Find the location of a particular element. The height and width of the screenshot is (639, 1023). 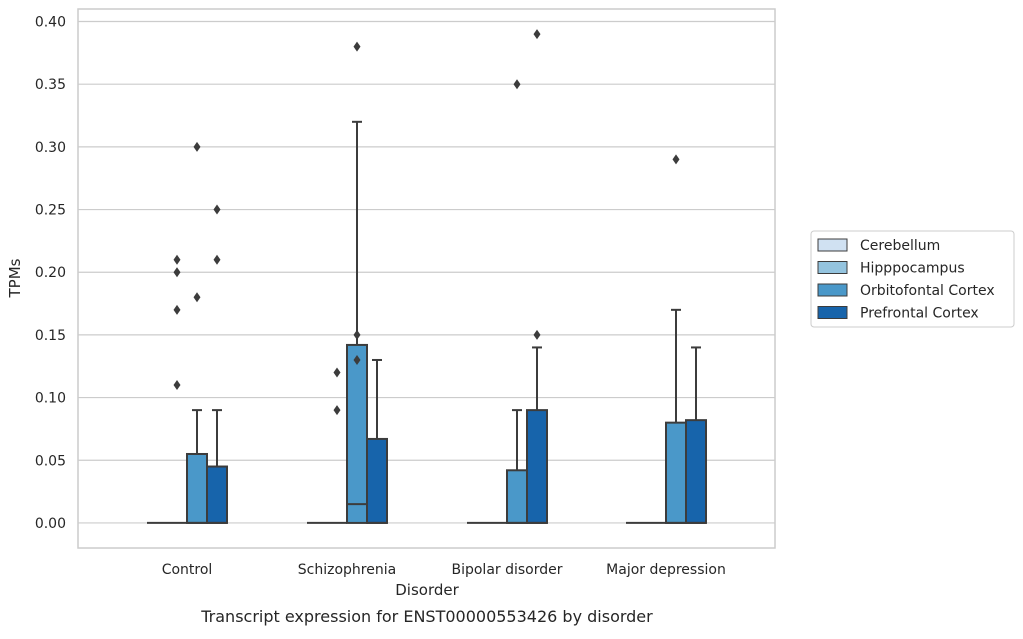

x-axis-title: Disorder is located at coordinates (427, 590).